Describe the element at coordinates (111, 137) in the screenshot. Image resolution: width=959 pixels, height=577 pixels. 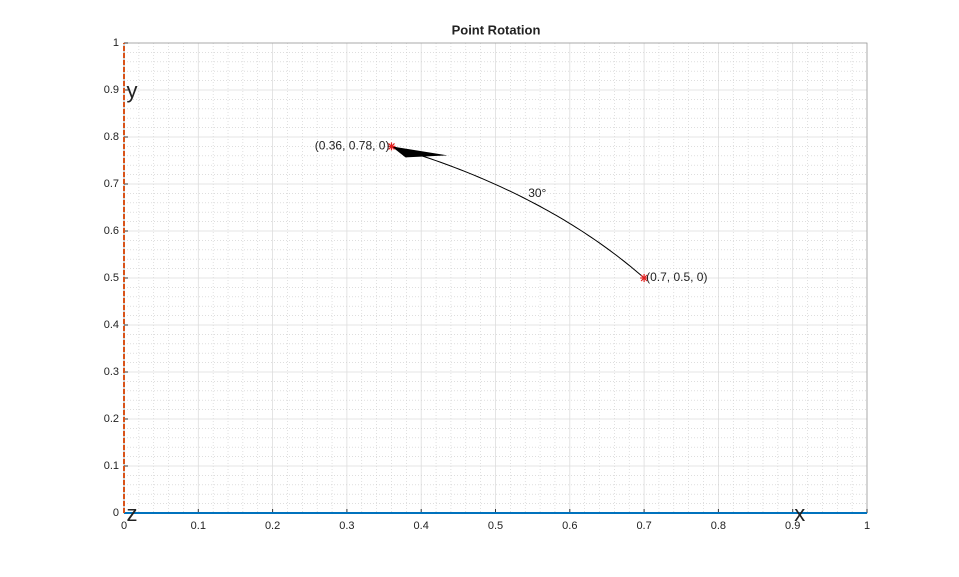
I see `y-tick-label: 0.8` at that location.